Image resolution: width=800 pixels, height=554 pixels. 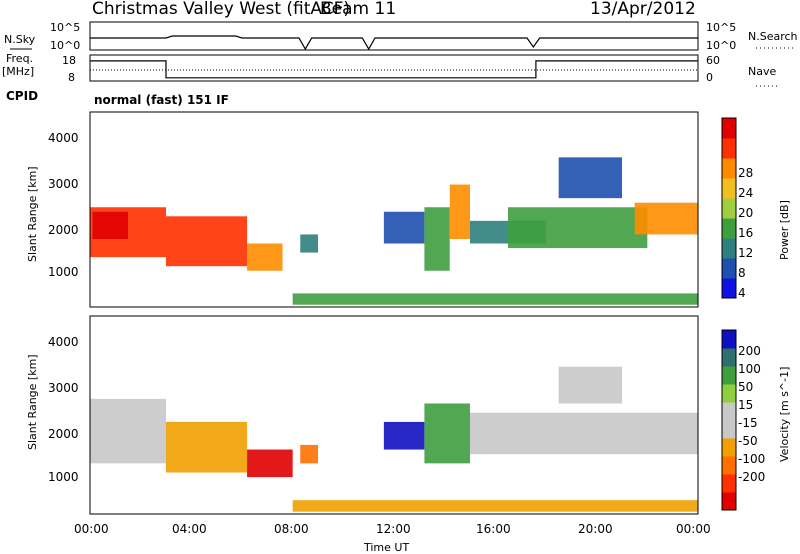 I want to click on nsky-panel-frame, so click(x=394, y=36).